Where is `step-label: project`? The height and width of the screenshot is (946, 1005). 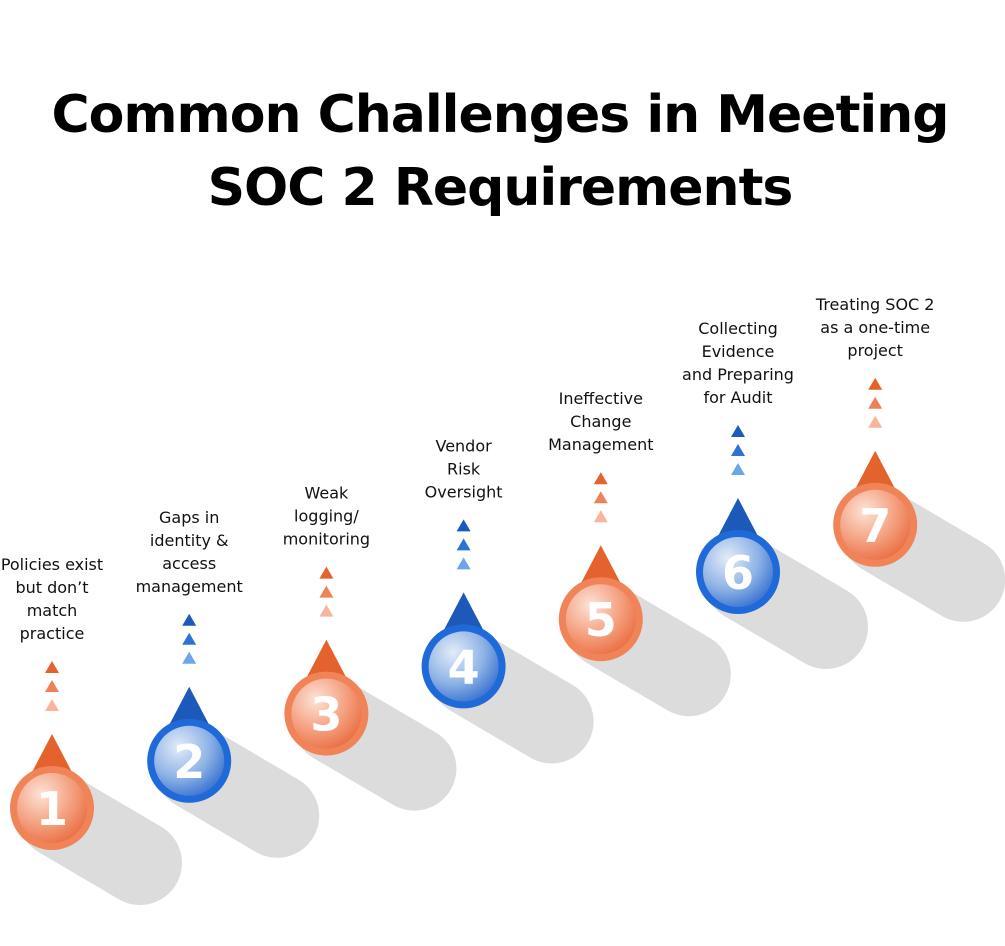 step-label: project is located at coordinates (875, 350).